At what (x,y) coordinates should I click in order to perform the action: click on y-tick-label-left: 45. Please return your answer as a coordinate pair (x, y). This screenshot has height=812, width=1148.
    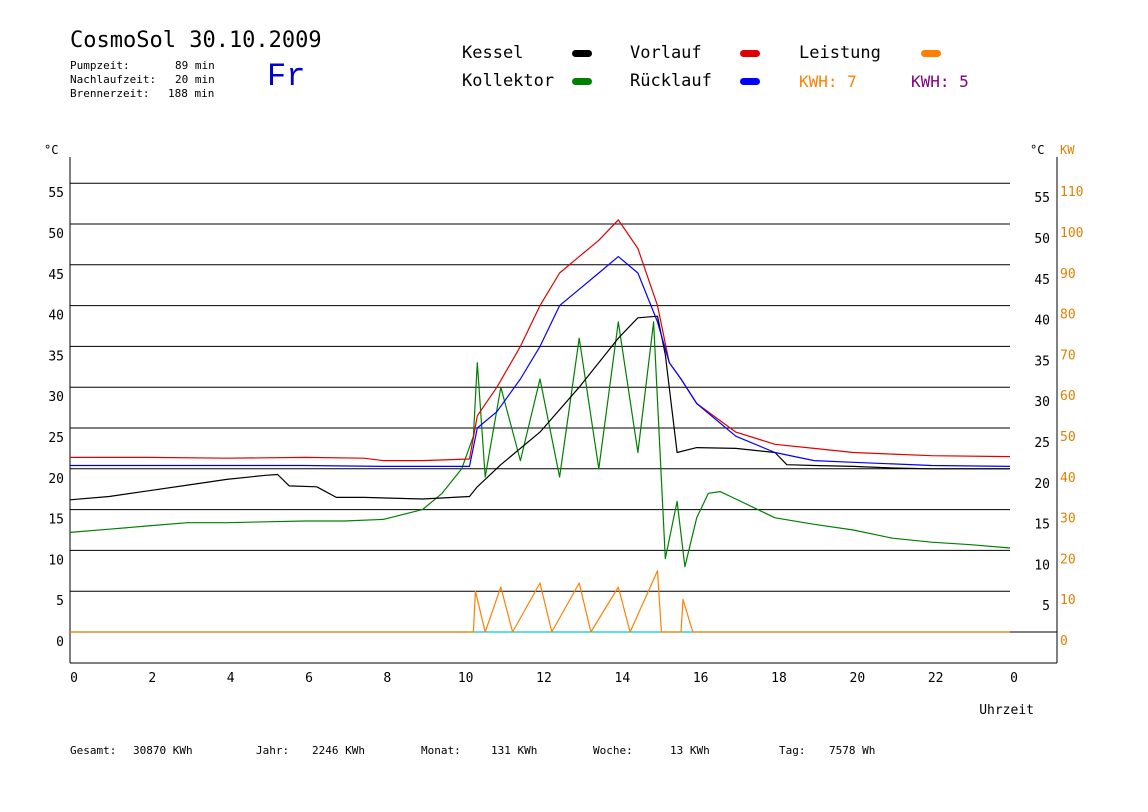
    Looking at the image, I should click on (56, 275).